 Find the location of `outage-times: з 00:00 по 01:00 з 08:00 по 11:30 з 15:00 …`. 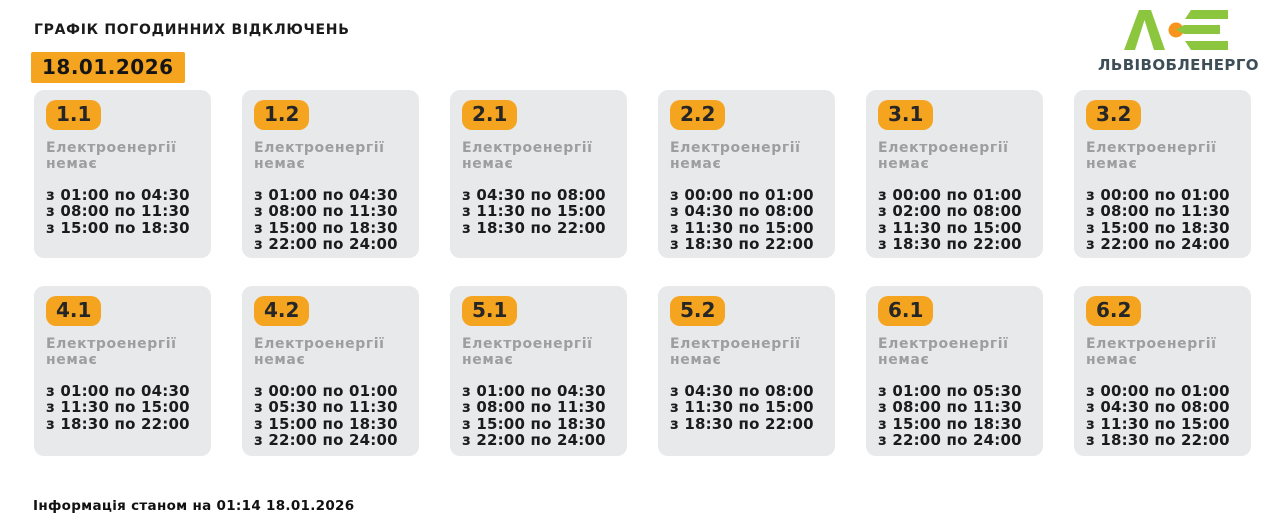

outage-times: з 00:00 по 01:00 з 08:00 по 11:30 з 15:00 … is located at coordinates (1161, 219).